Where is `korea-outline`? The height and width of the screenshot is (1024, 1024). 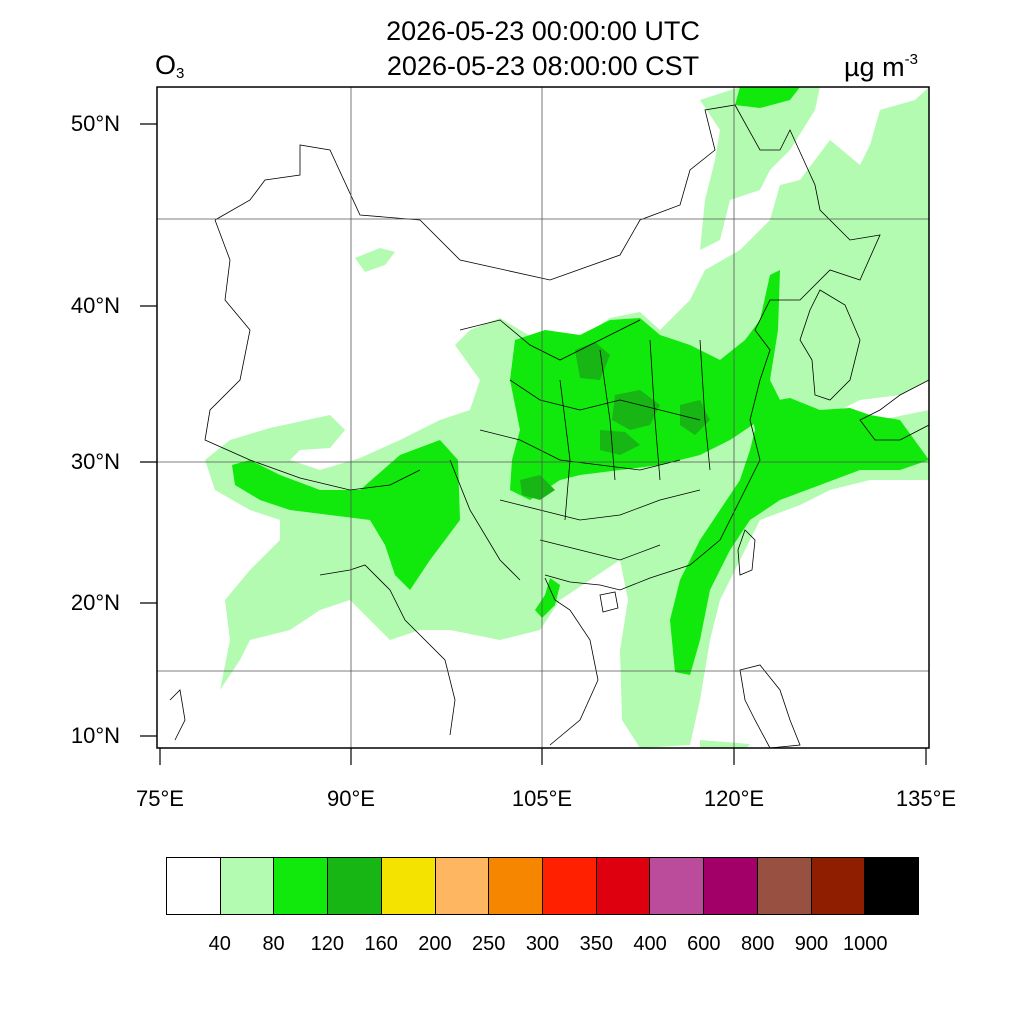 korea-outline is located at coordinates (830, 345).